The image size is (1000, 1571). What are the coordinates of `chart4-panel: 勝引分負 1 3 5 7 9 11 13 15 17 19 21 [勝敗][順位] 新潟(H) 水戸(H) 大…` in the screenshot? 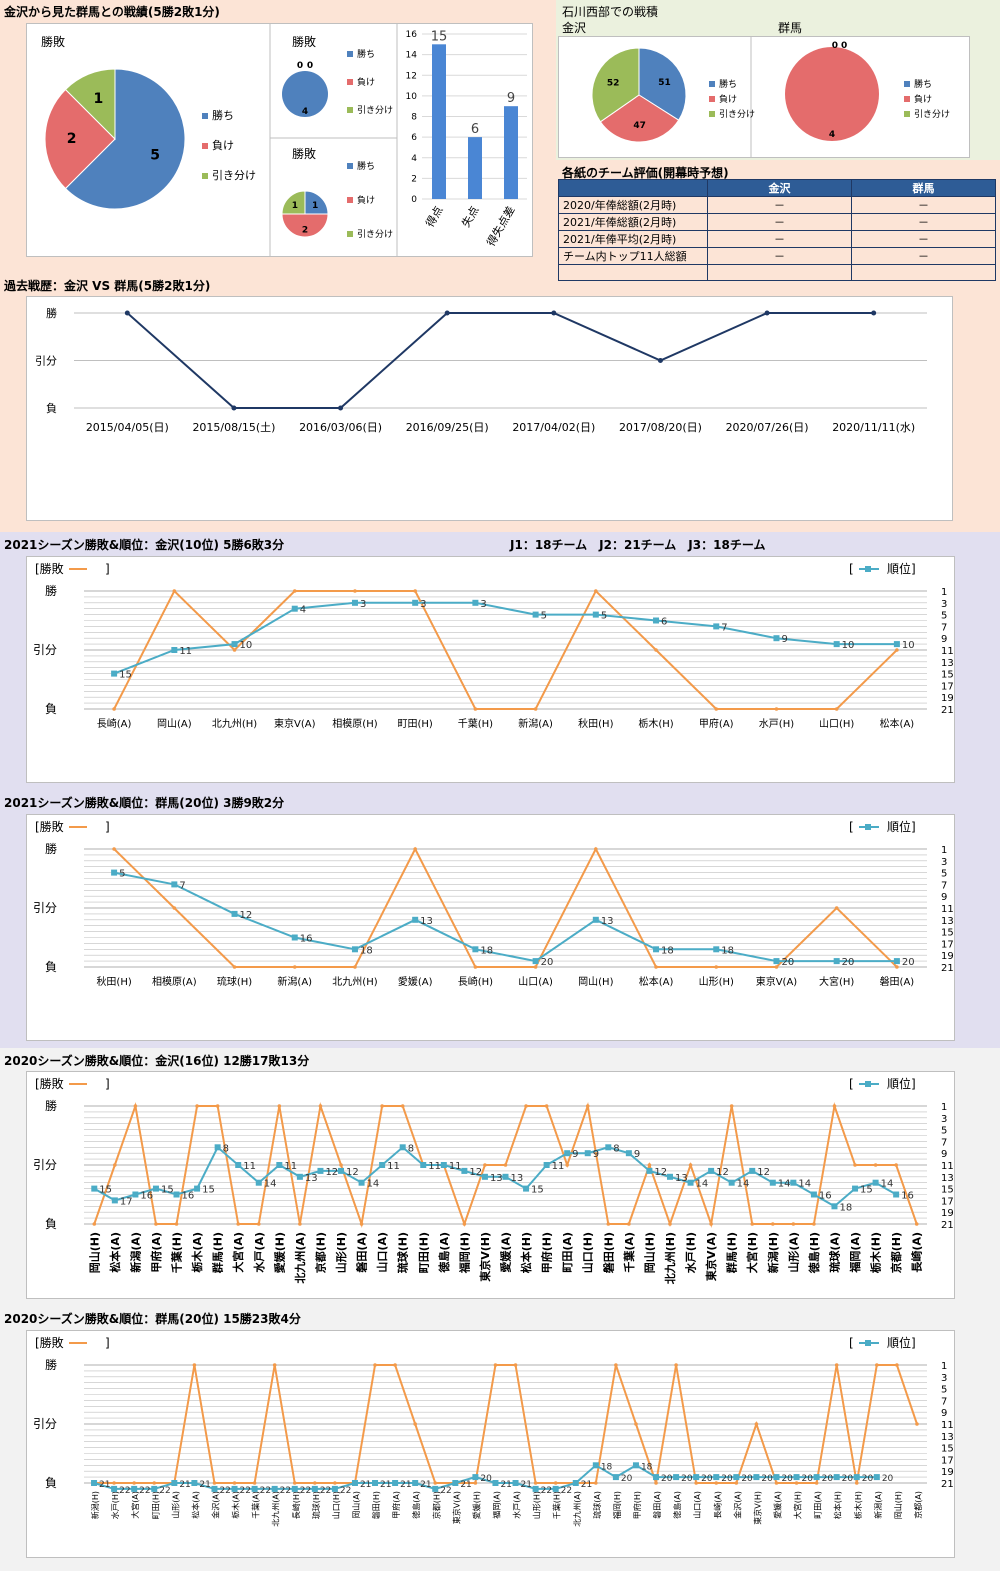 It's located at (490, 1444).